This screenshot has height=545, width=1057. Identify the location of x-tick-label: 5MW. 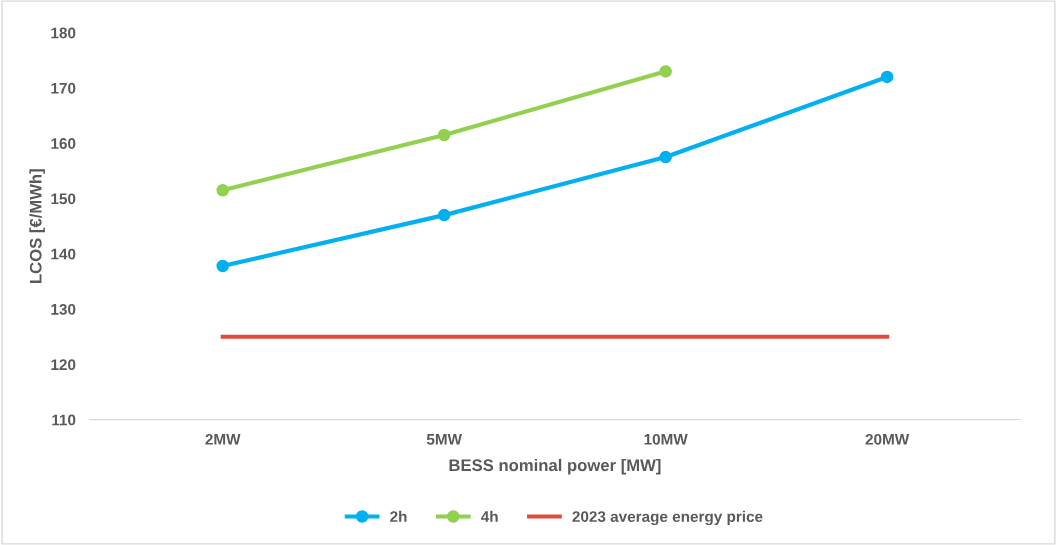
(444, 439).